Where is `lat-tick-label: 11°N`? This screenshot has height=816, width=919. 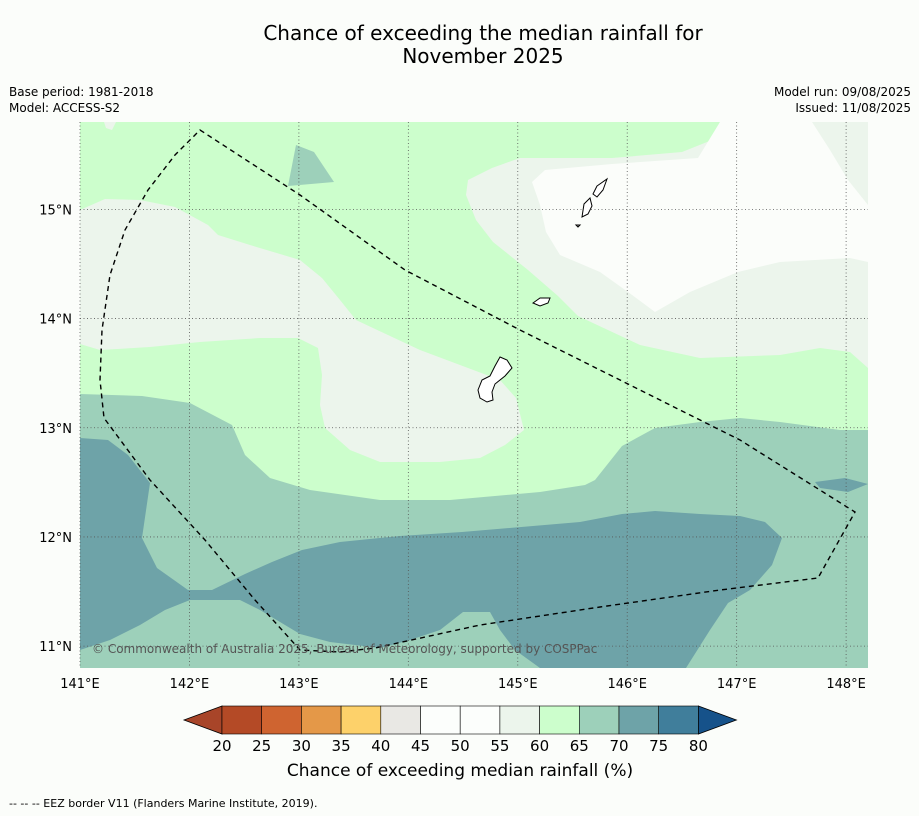 lat-tick-label: 11°N is located at coordinates (55, 647).